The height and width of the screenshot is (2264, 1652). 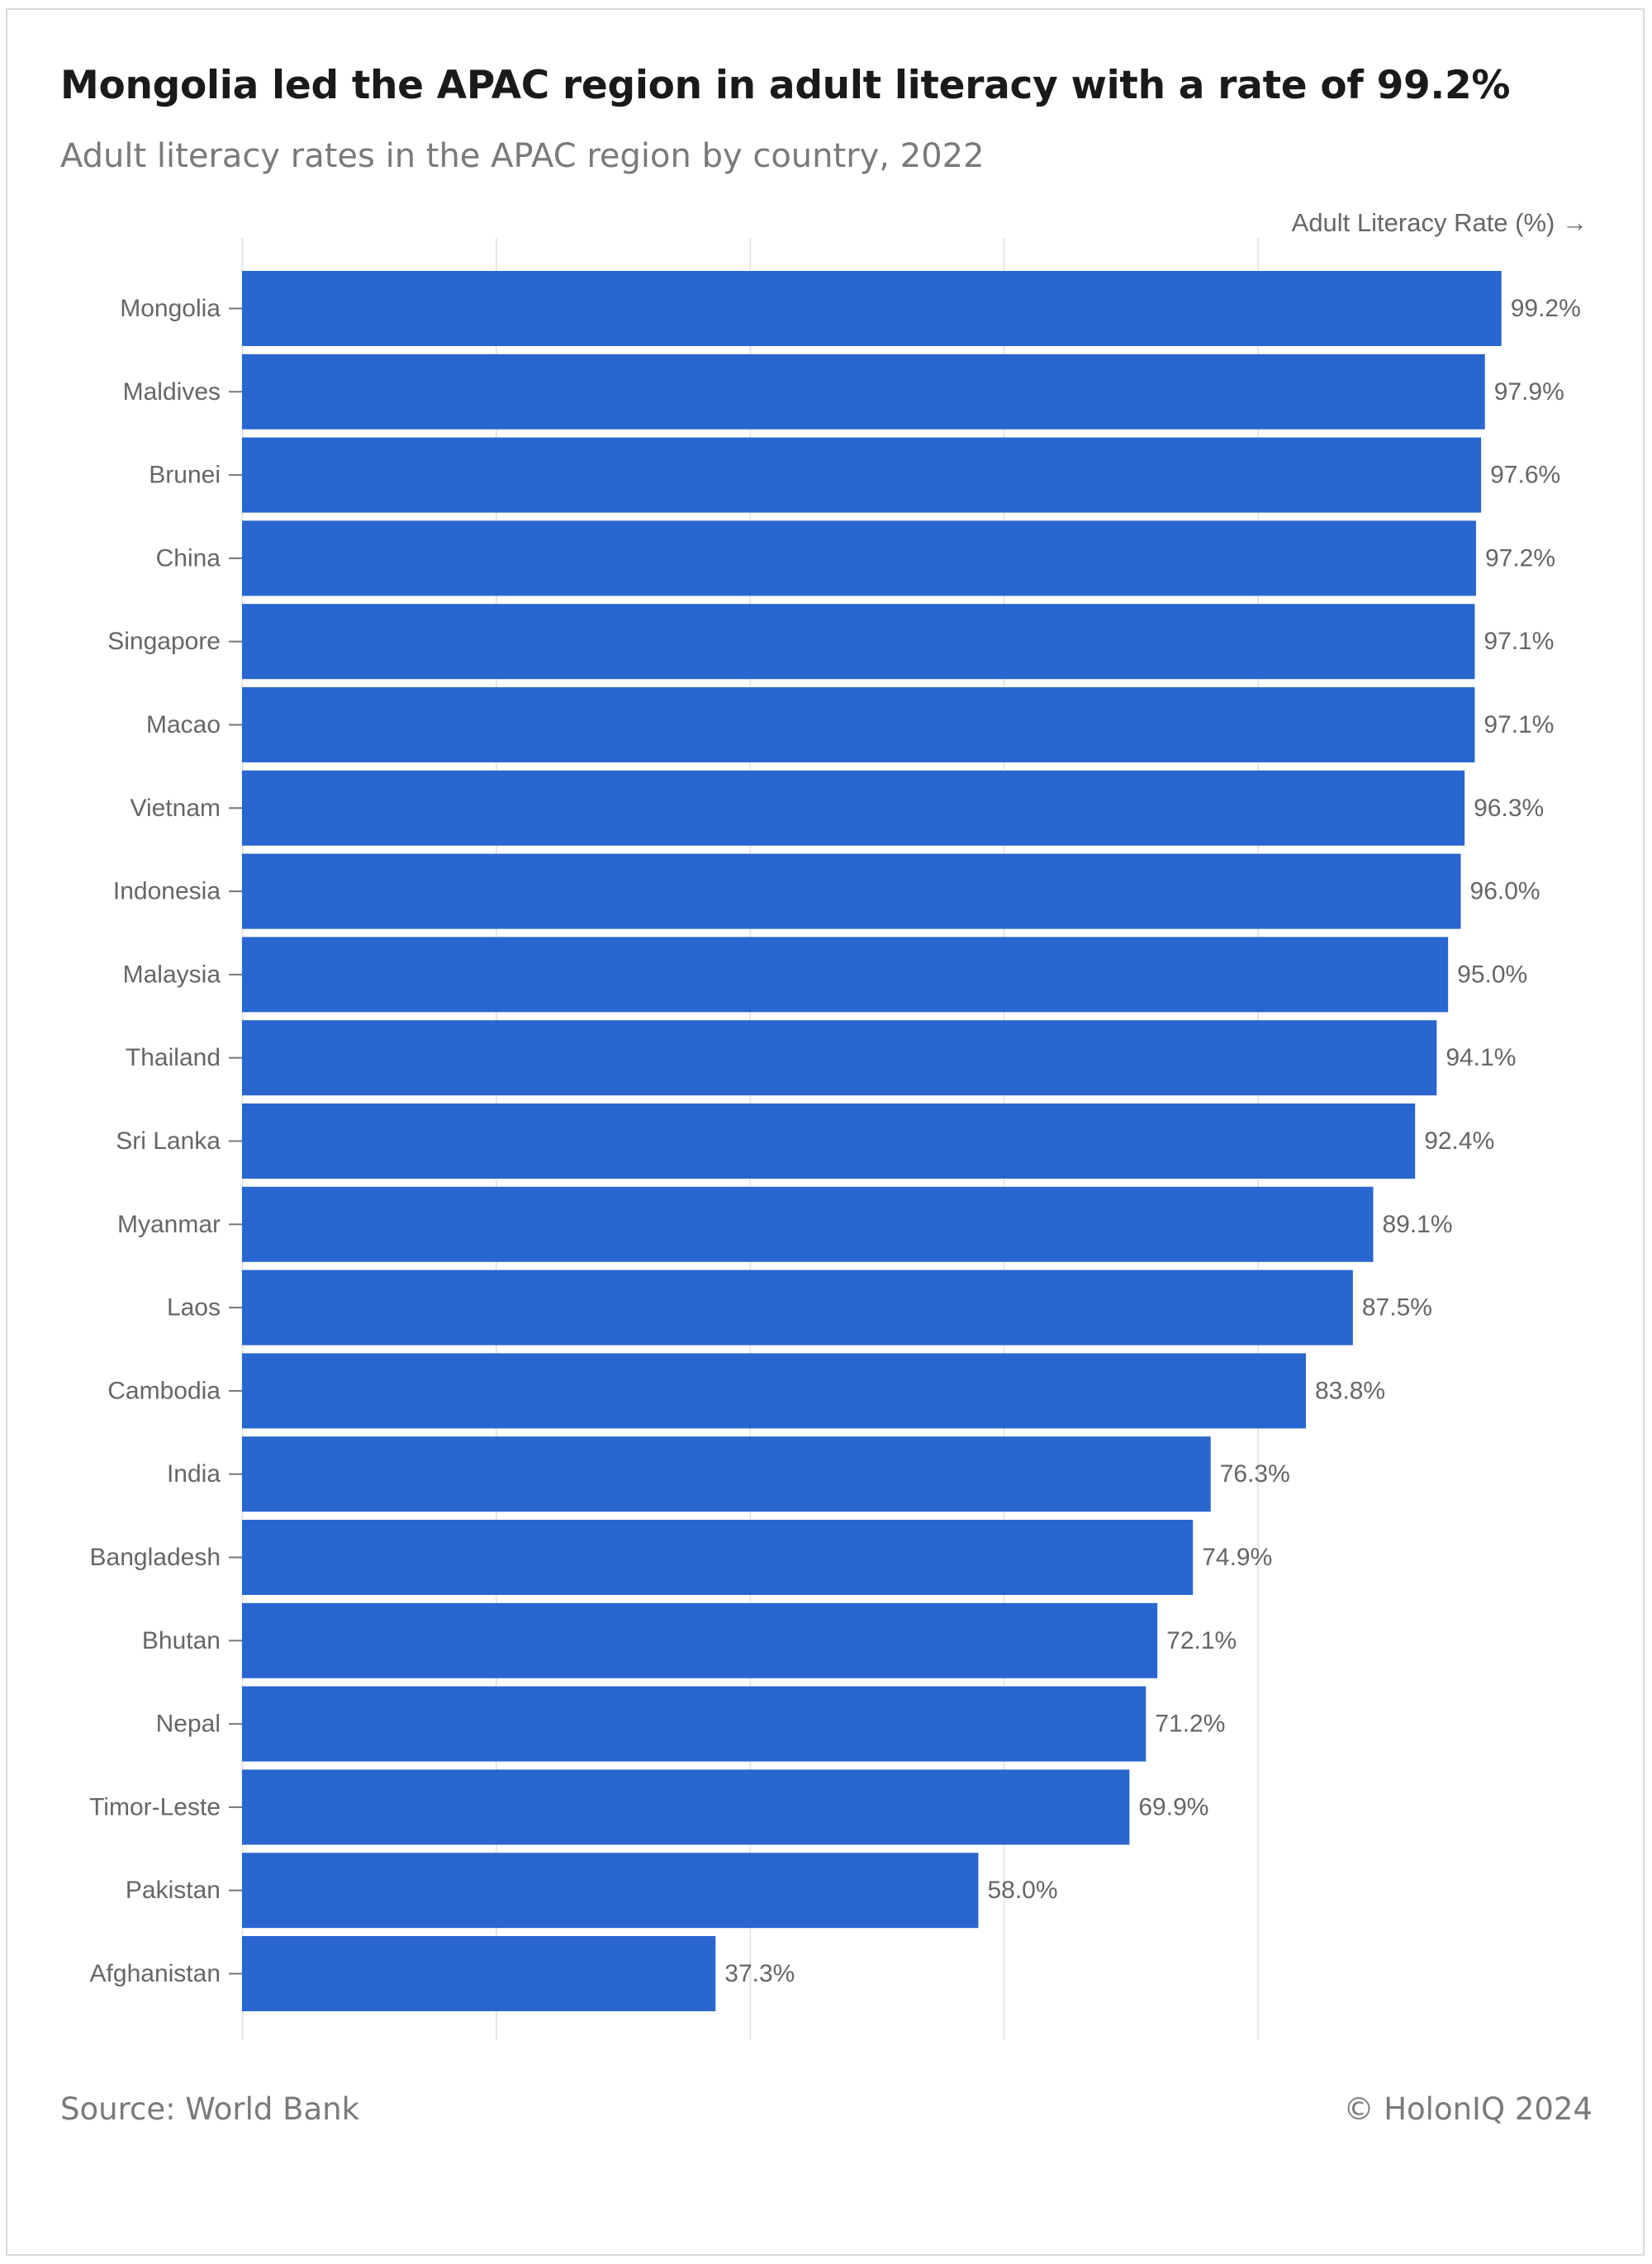 What do you see at coordinates (170, 308) in the screenshot?
I see `y-tick-label: Mongolia` at bounding box center [170, 308].